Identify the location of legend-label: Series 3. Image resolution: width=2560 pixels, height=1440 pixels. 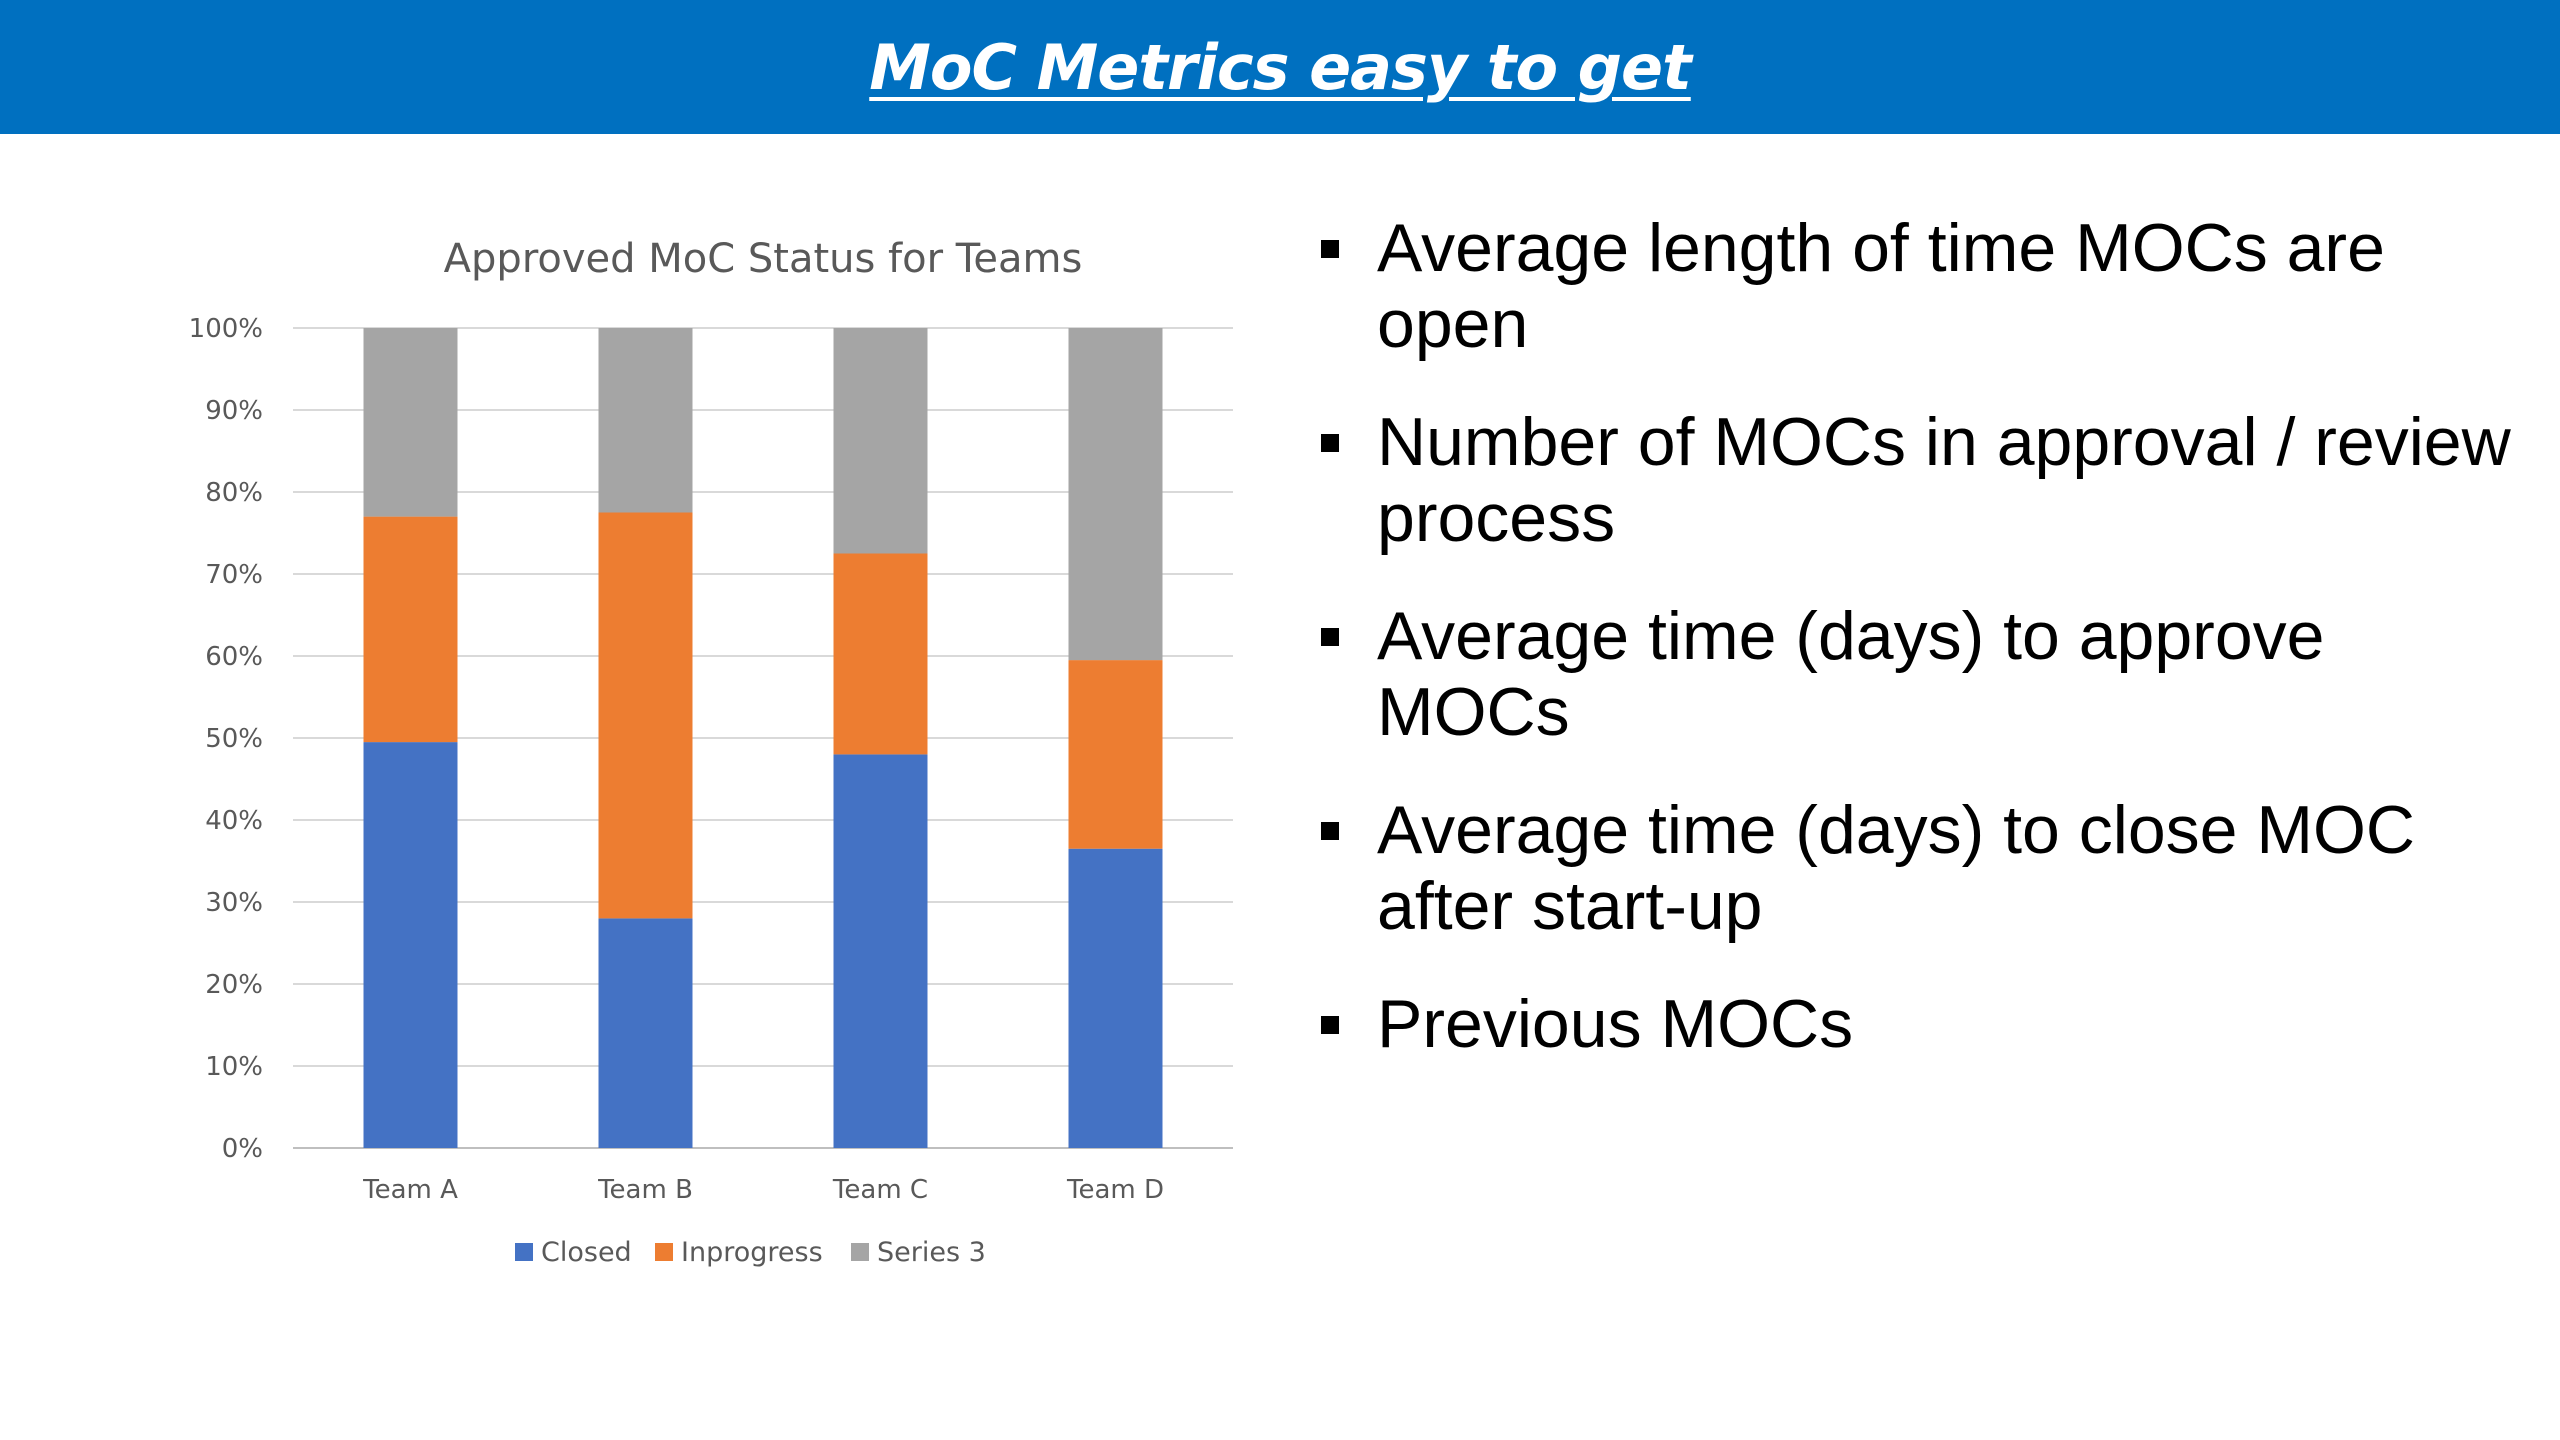
(931, 1252).